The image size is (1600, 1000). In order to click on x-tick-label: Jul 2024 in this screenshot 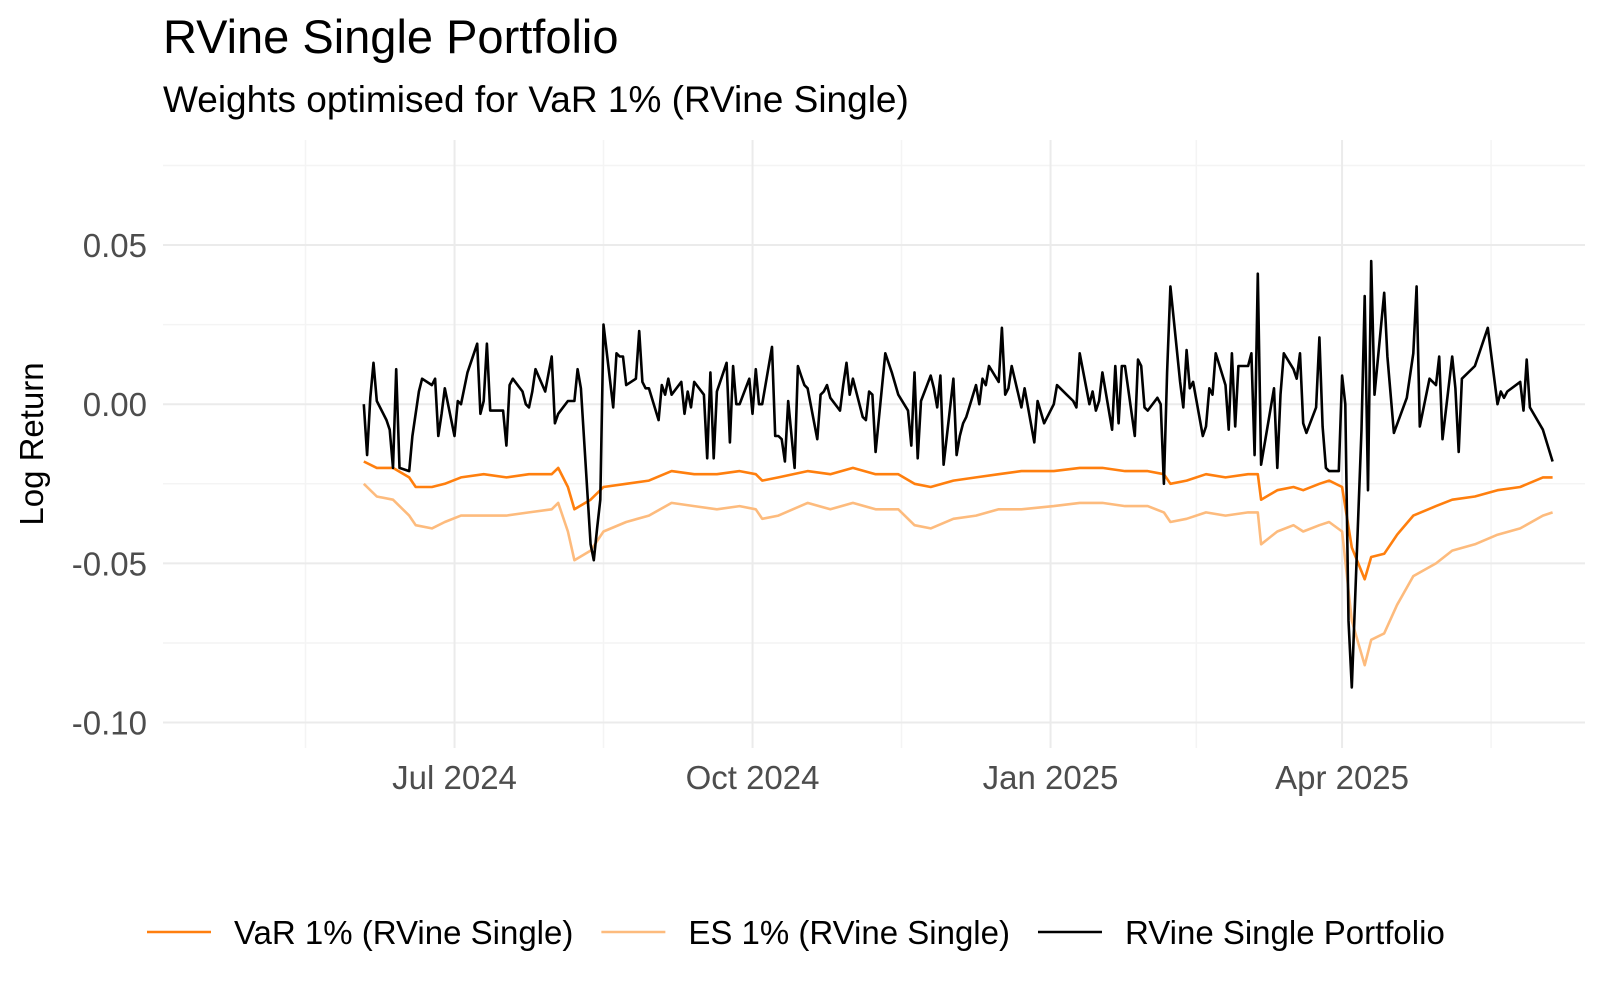, I will do `click(454, 777)`.